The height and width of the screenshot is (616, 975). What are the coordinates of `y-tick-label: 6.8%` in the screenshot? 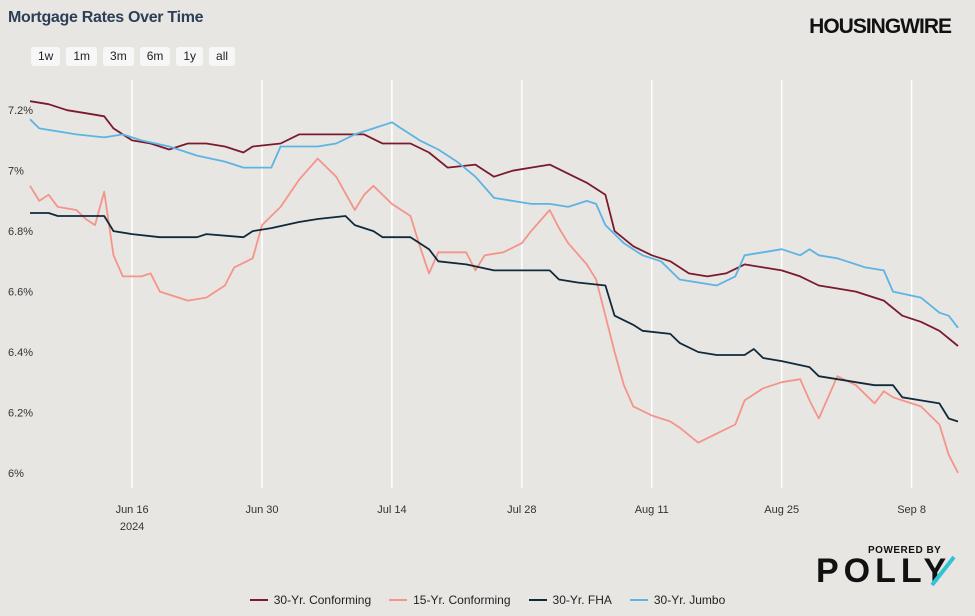 It's located at (20, 232).